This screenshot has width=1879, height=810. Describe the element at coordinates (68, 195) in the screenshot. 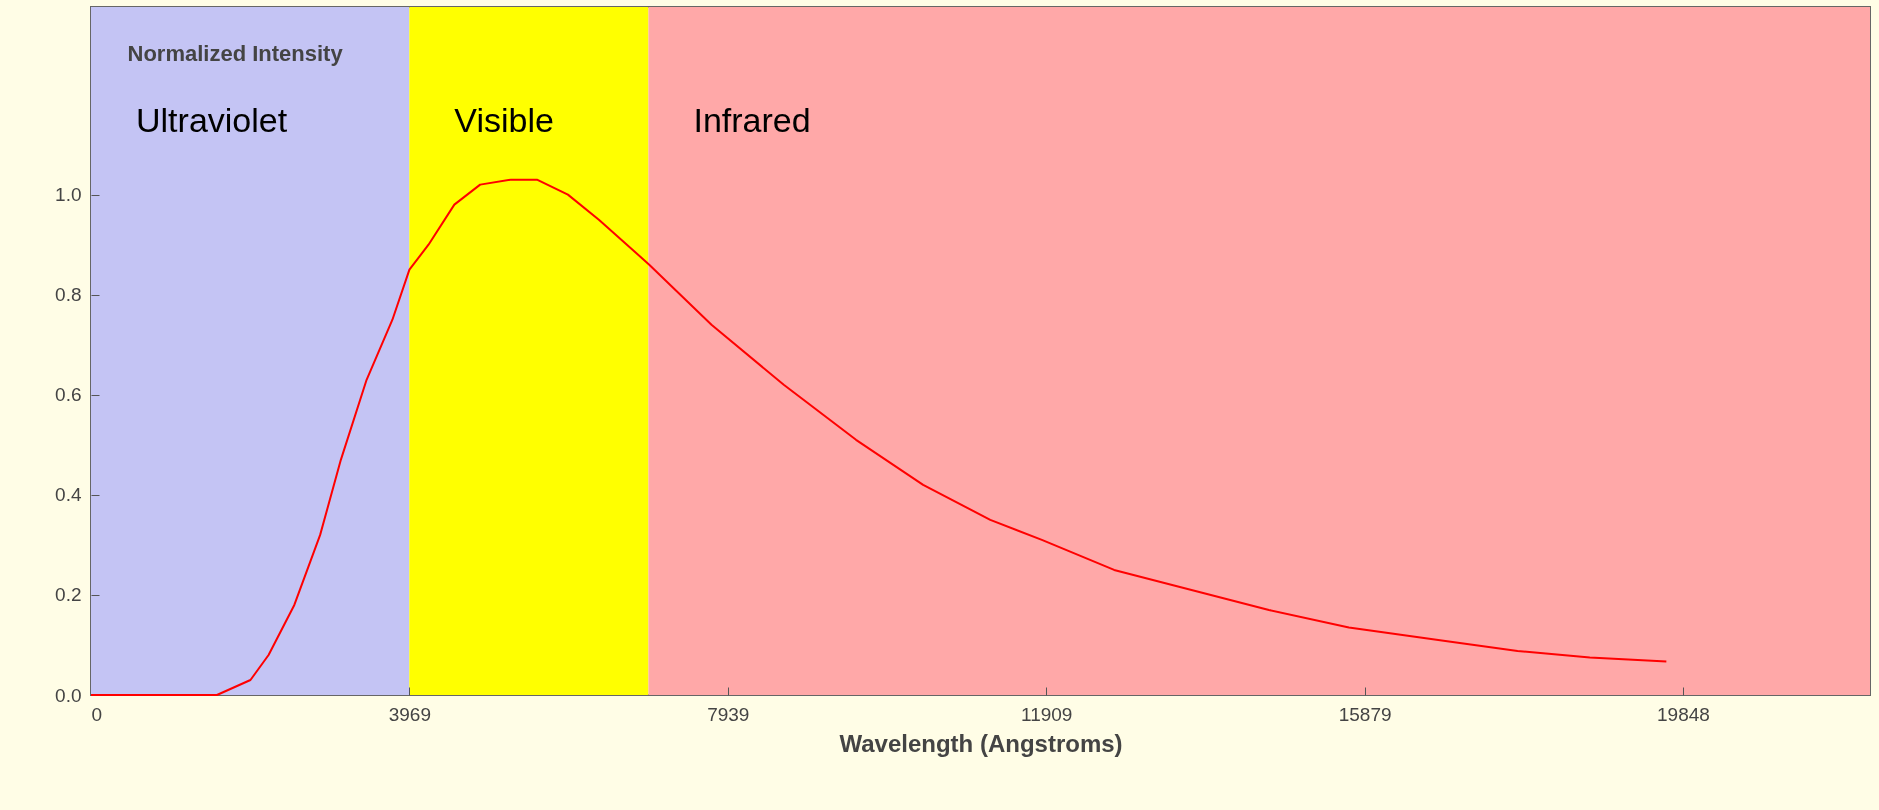

I see `y-tick-label: 1.0` at that location.